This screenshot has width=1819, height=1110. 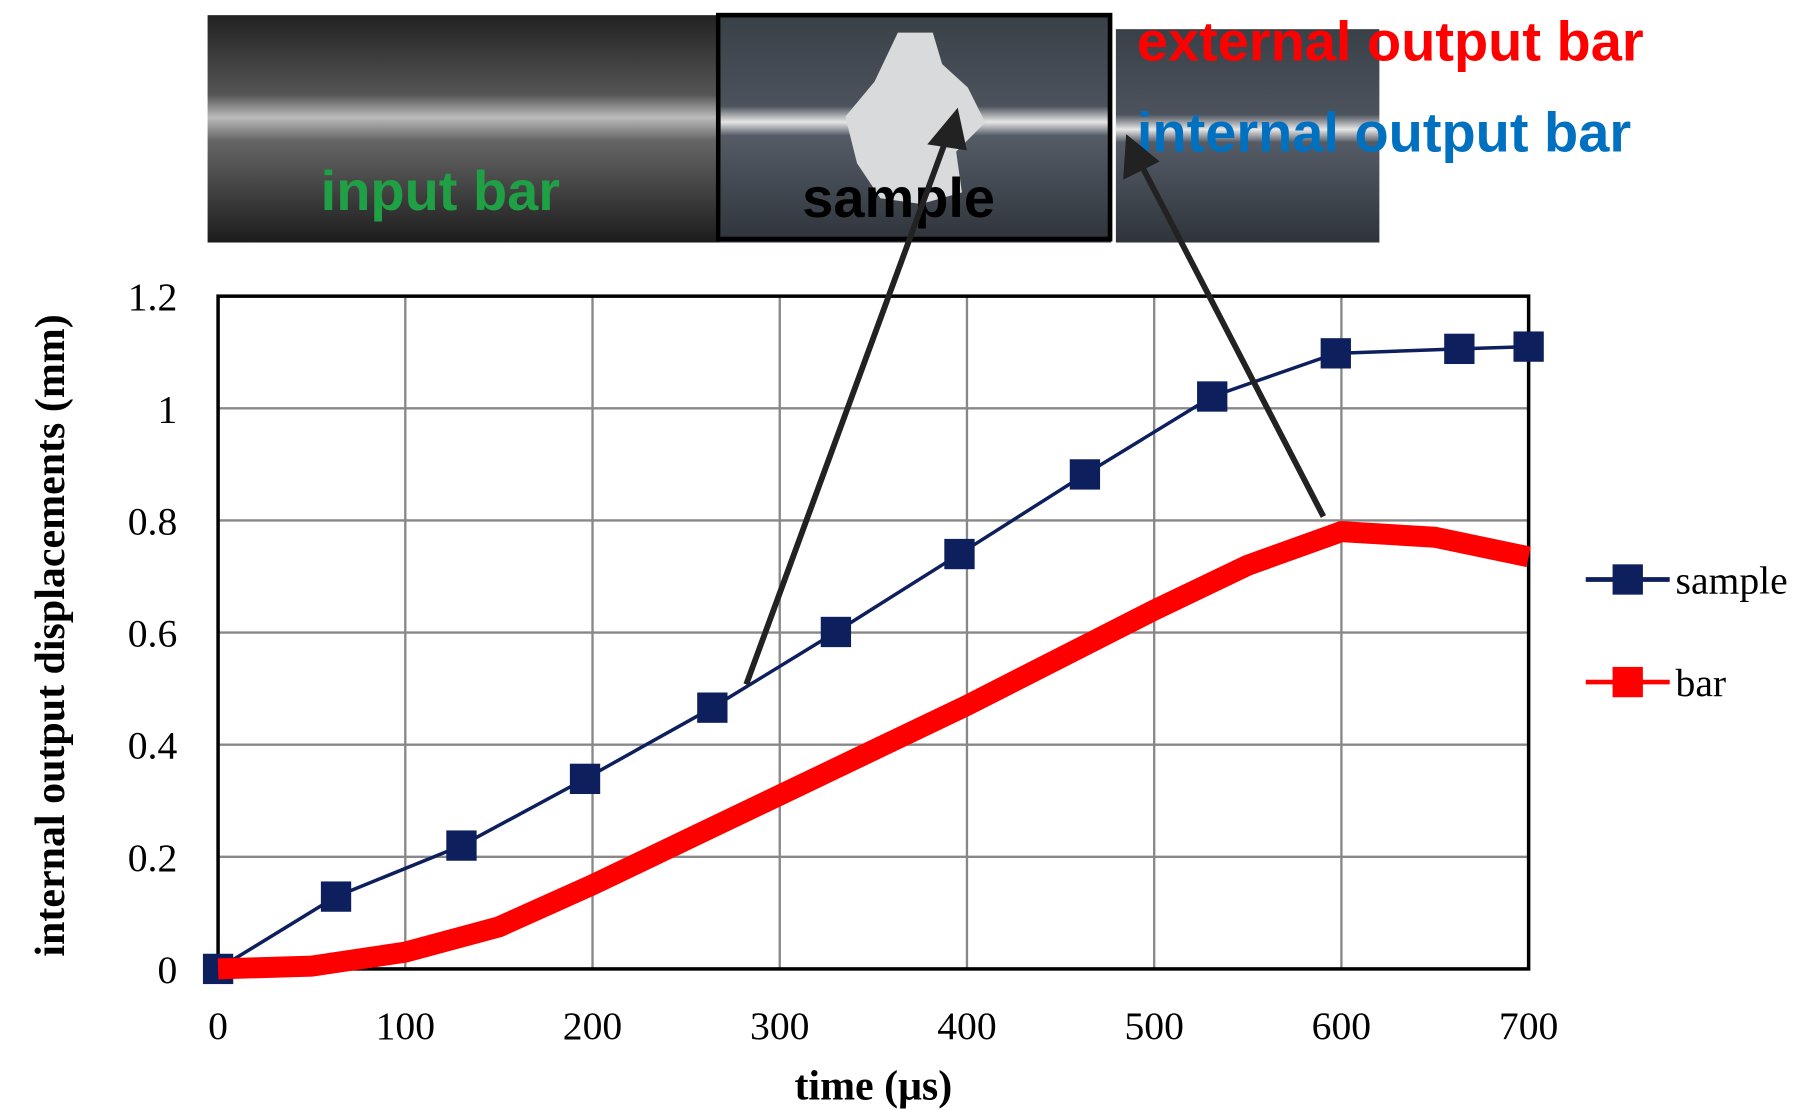 I want to click on y-tick-label: 1.2, so click(x=153, y=297).